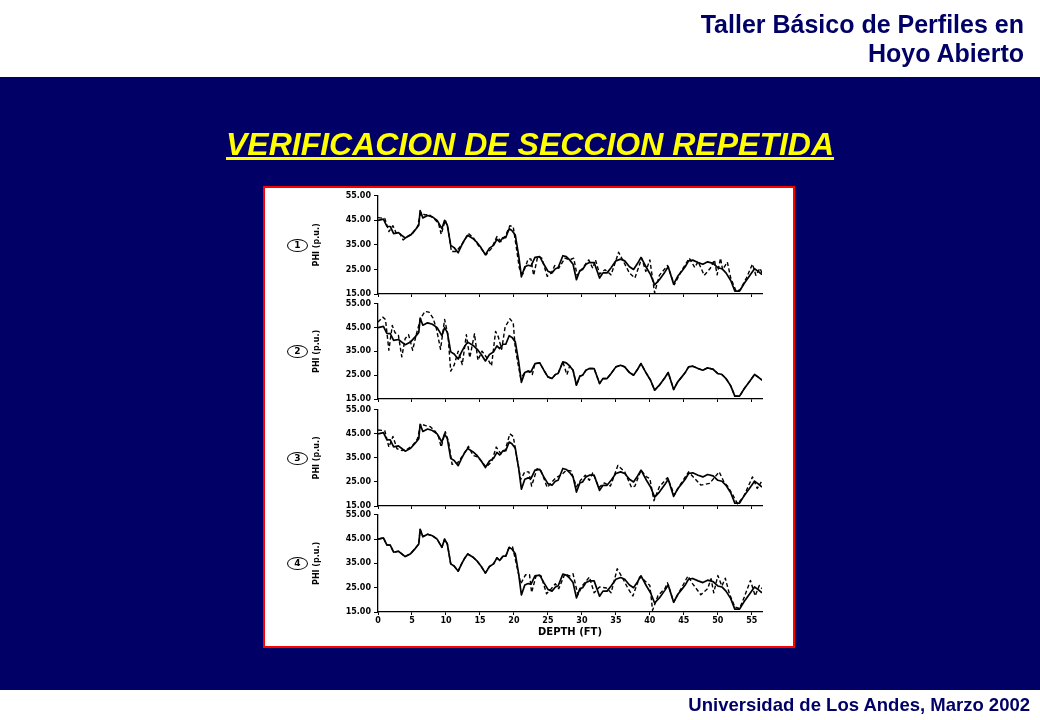  What do you see at coordinates (530, 144) in the screenshot?
I see `text: VERIFICACION DE SECCION REPETIDA` at bounding box center [530, 144].